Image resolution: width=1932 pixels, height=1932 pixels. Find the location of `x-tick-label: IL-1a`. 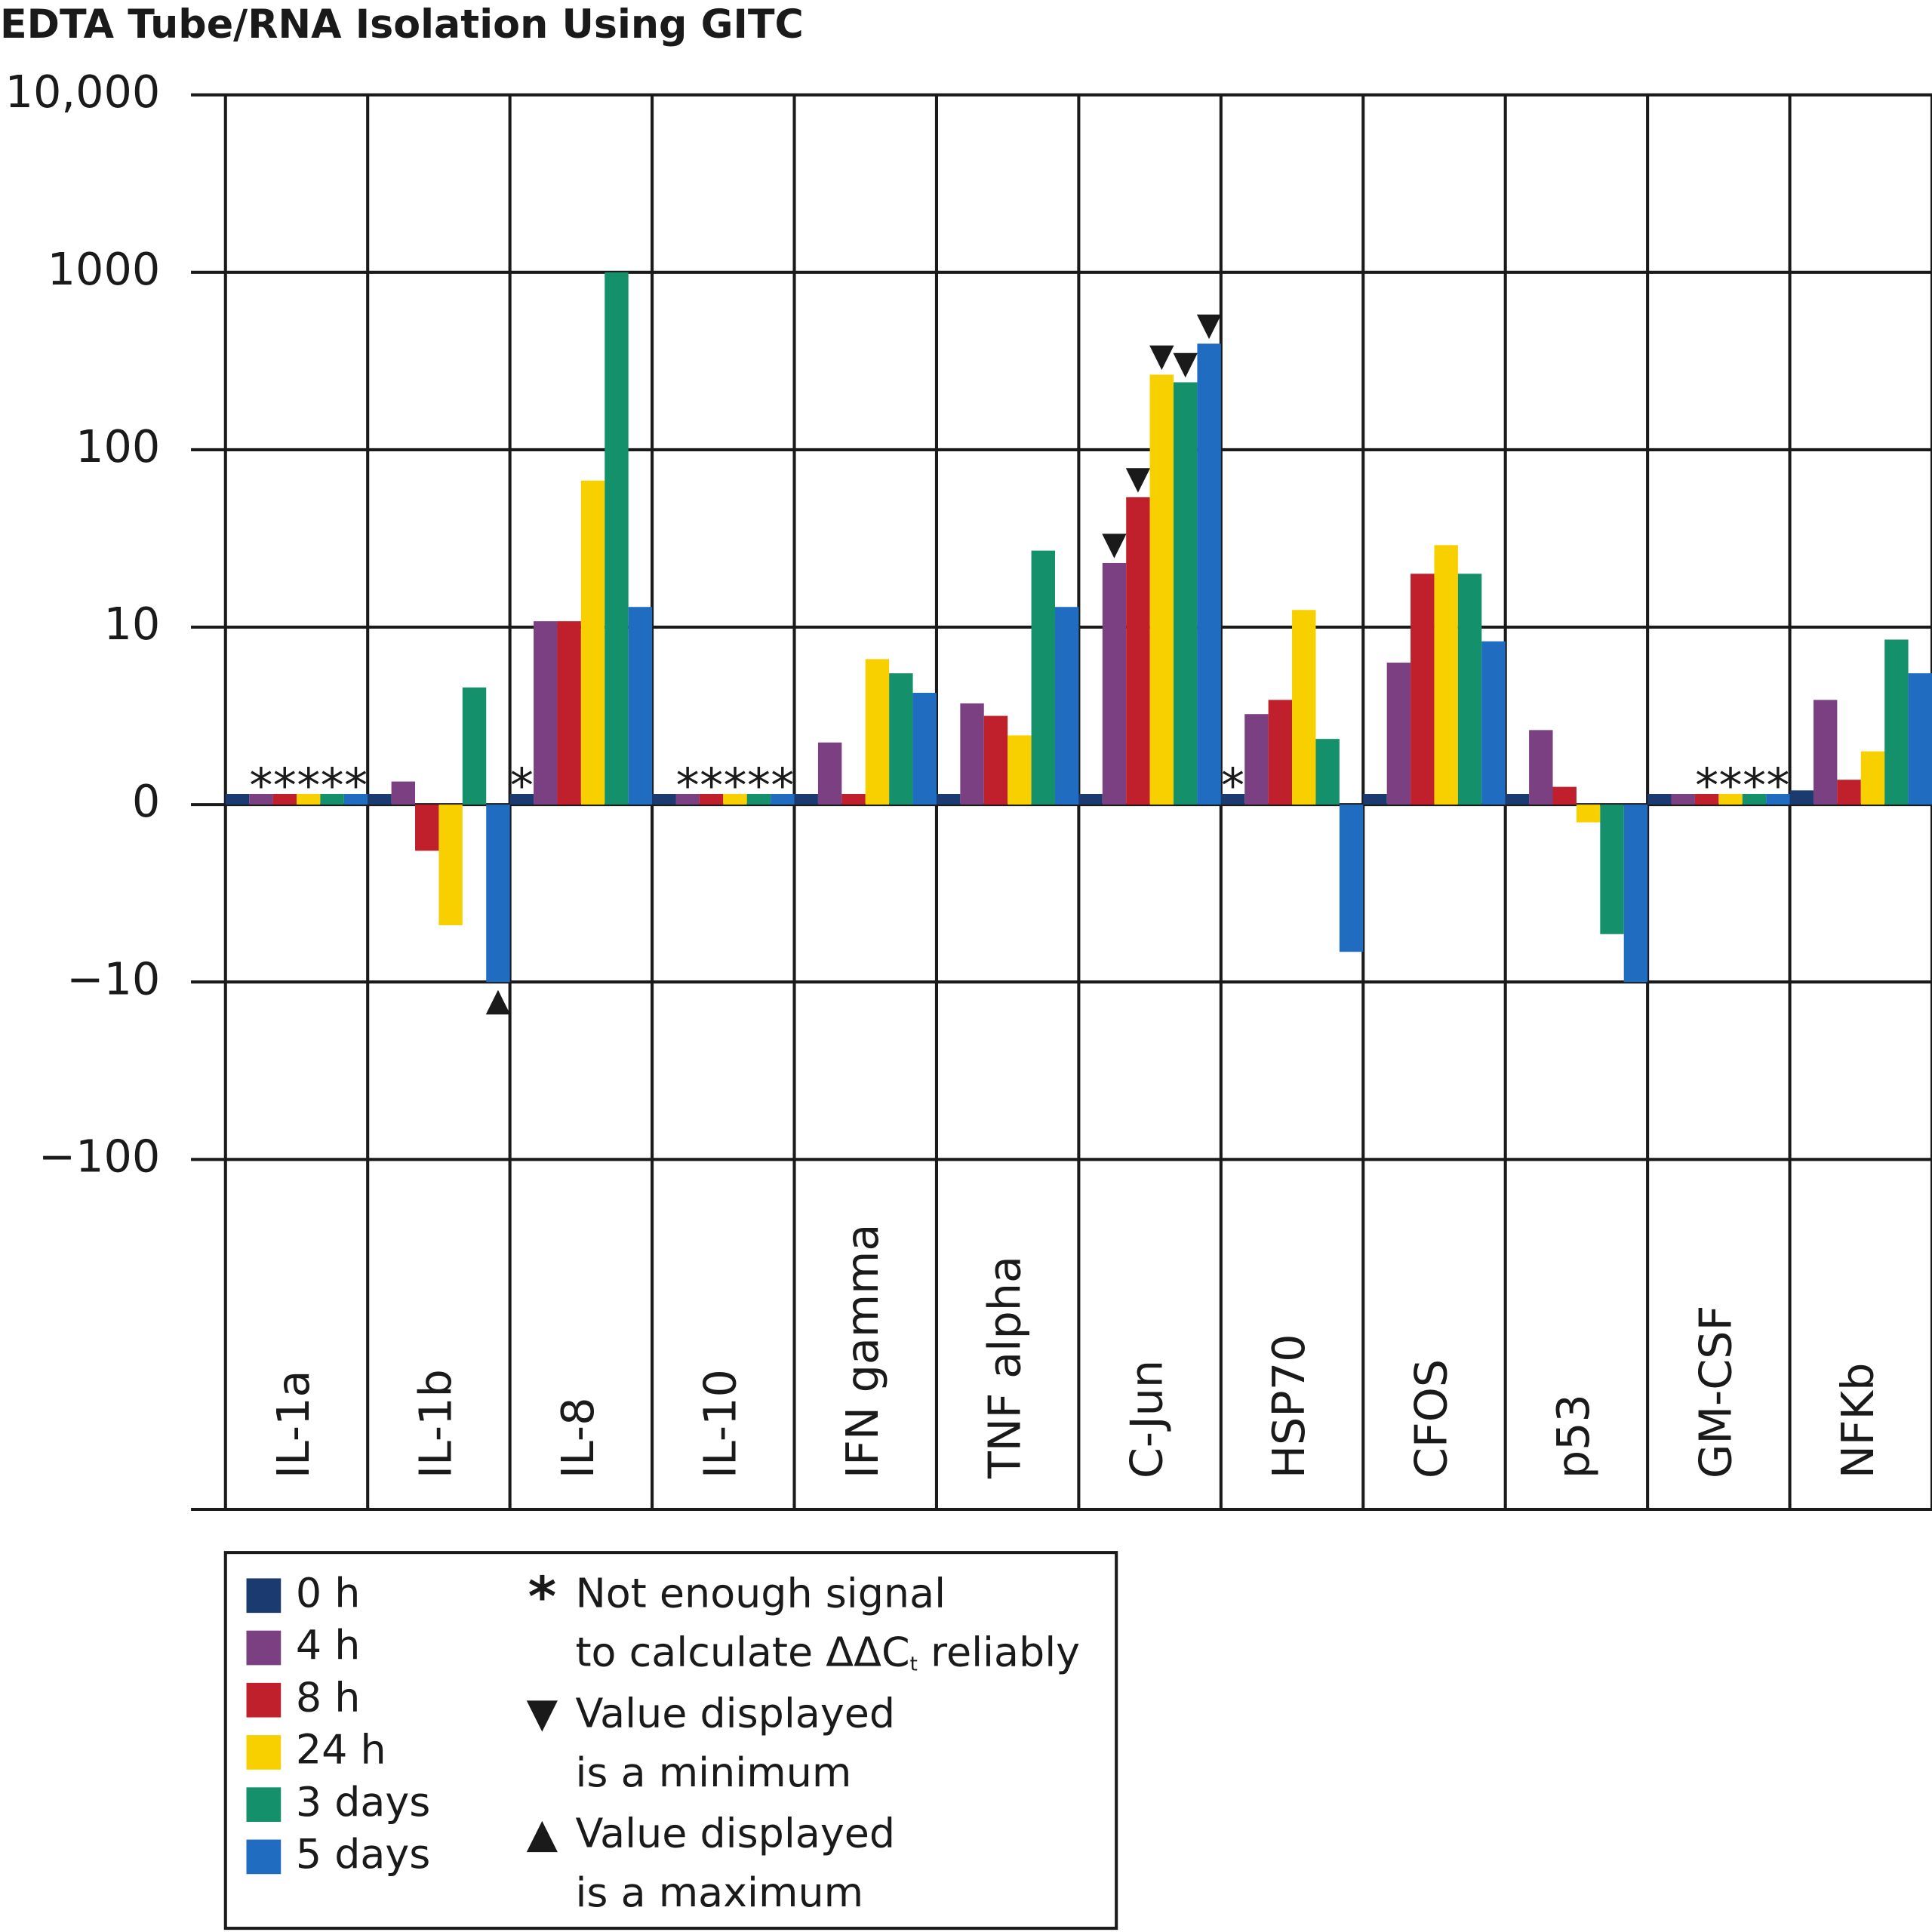

x-tick-label: IL-1a is located at coordinates (293, 1425).